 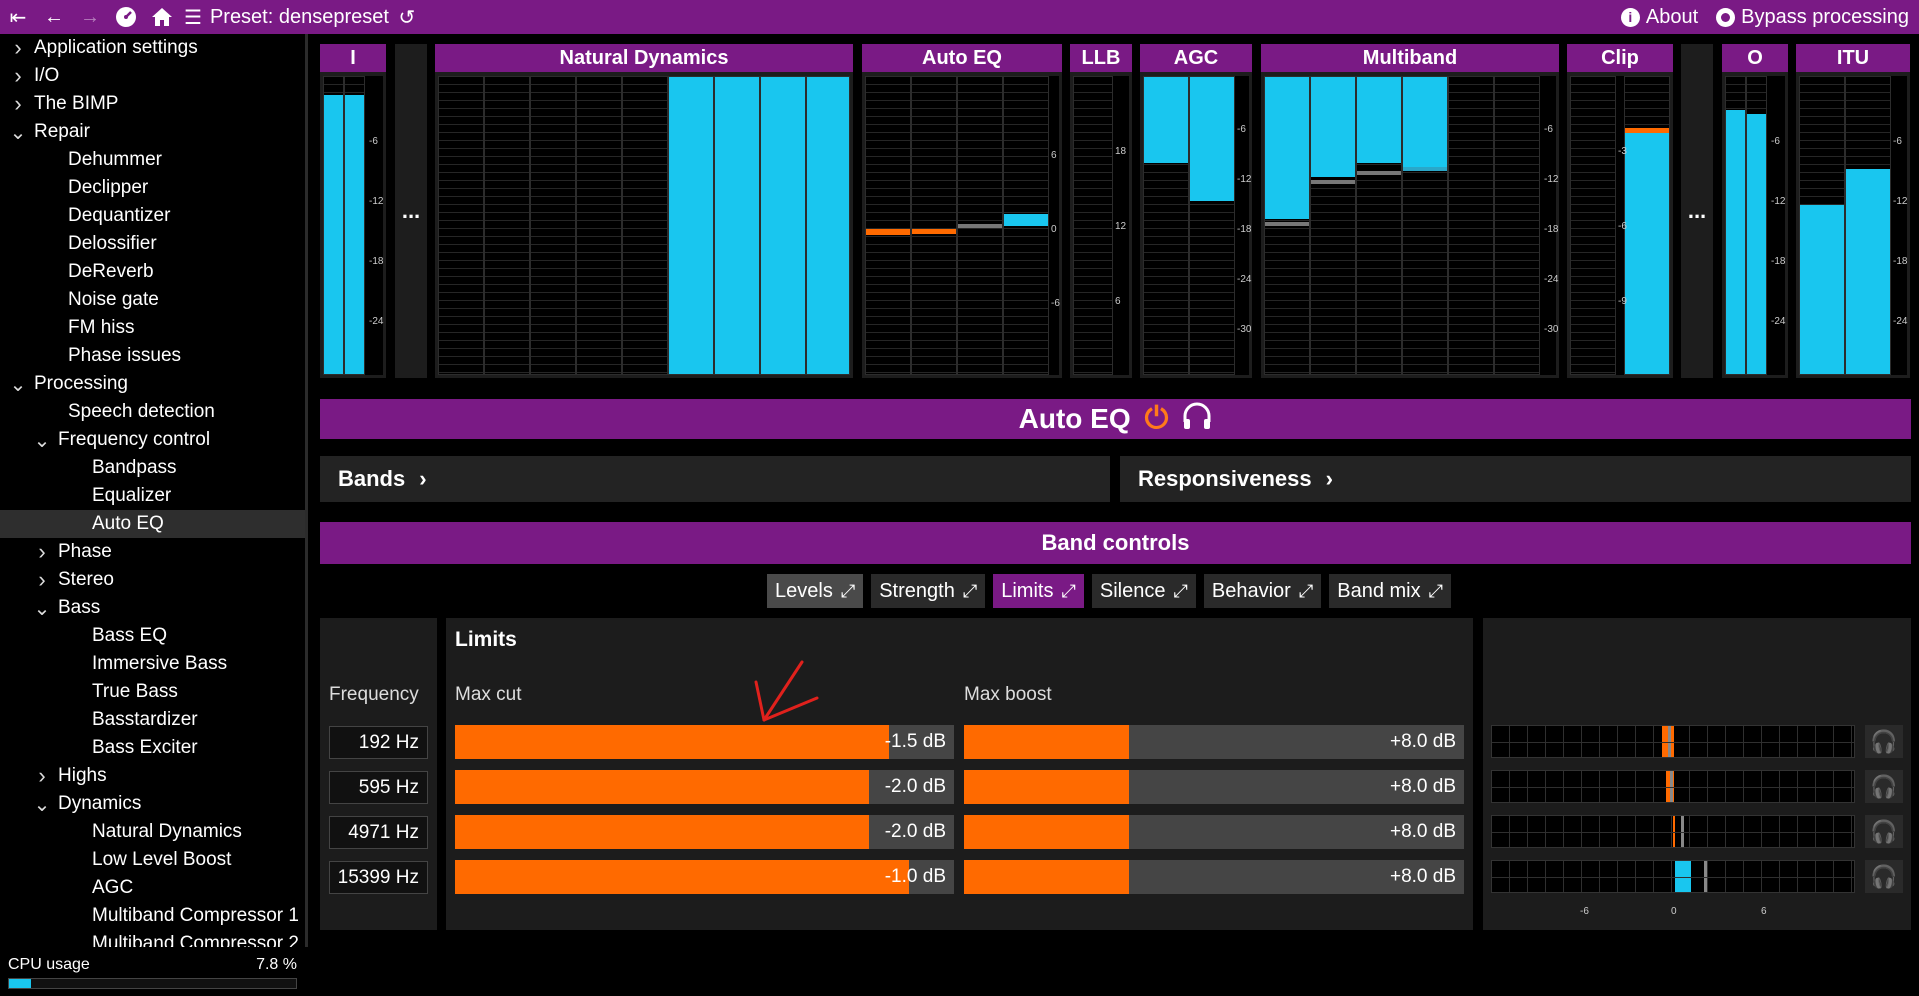 I want to click on meter-group-i: I -6 -12 -18 -24, so click(x=353, y=211).